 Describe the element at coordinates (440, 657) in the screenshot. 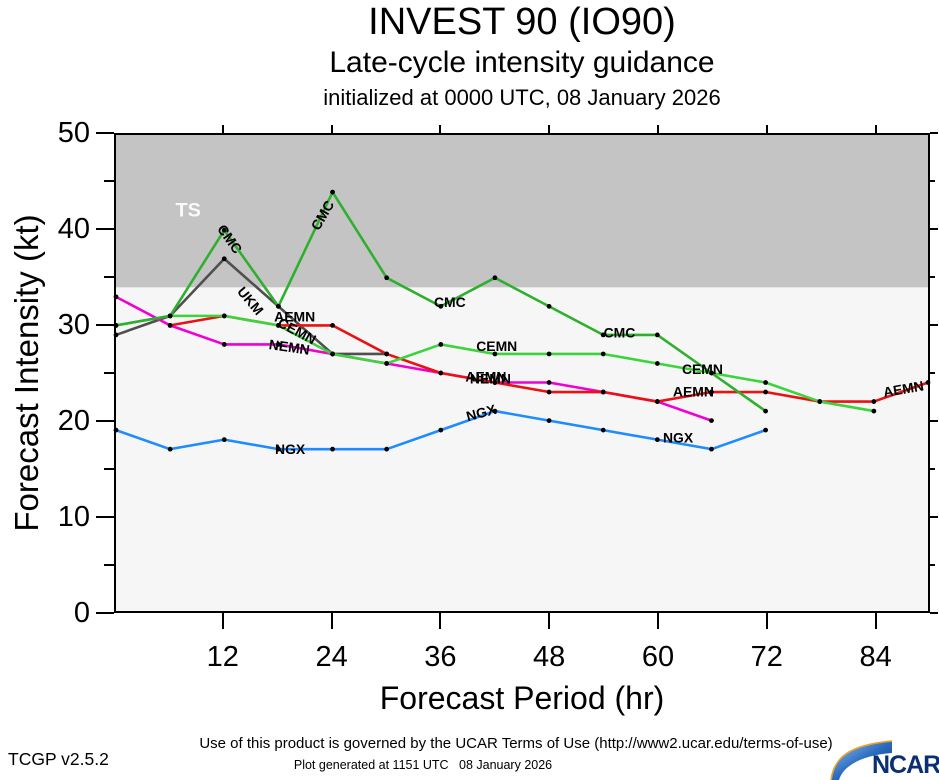

I see `x-tick-label: 36` at that location.